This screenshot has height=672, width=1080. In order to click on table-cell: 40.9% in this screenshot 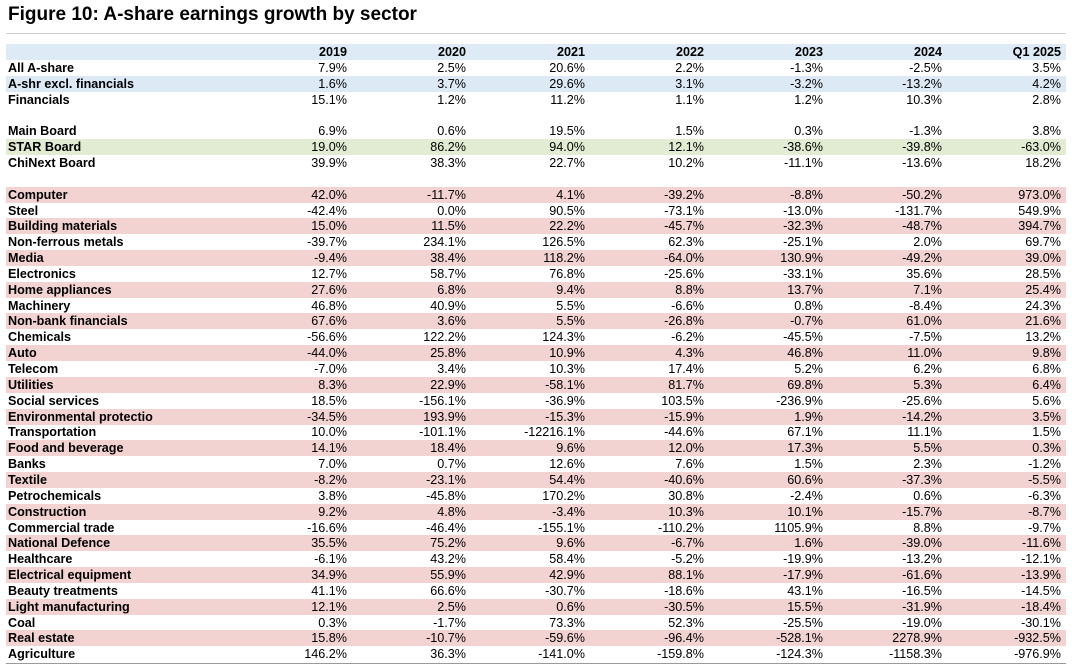, I will do `click(448, 305)`.